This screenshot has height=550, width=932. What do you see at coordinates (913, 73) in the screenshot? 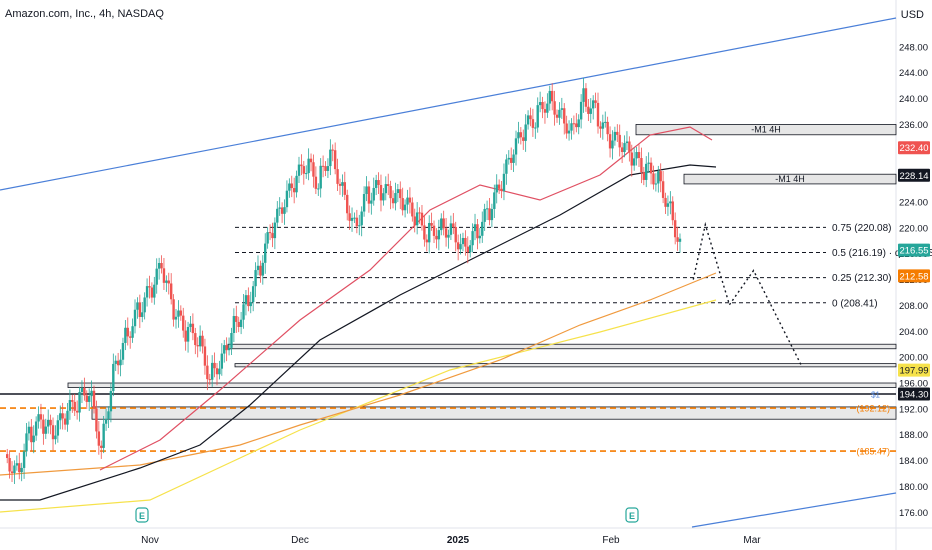
I see `y-tick-label: 244.00` at bounding box center [913, 73].